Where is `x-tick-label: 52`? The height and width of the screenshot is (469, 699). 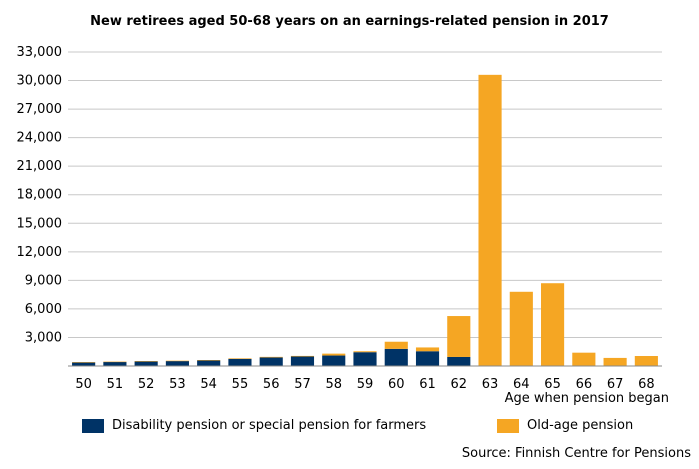 x-tick-label: 52 is located at coordinates (146, 384).